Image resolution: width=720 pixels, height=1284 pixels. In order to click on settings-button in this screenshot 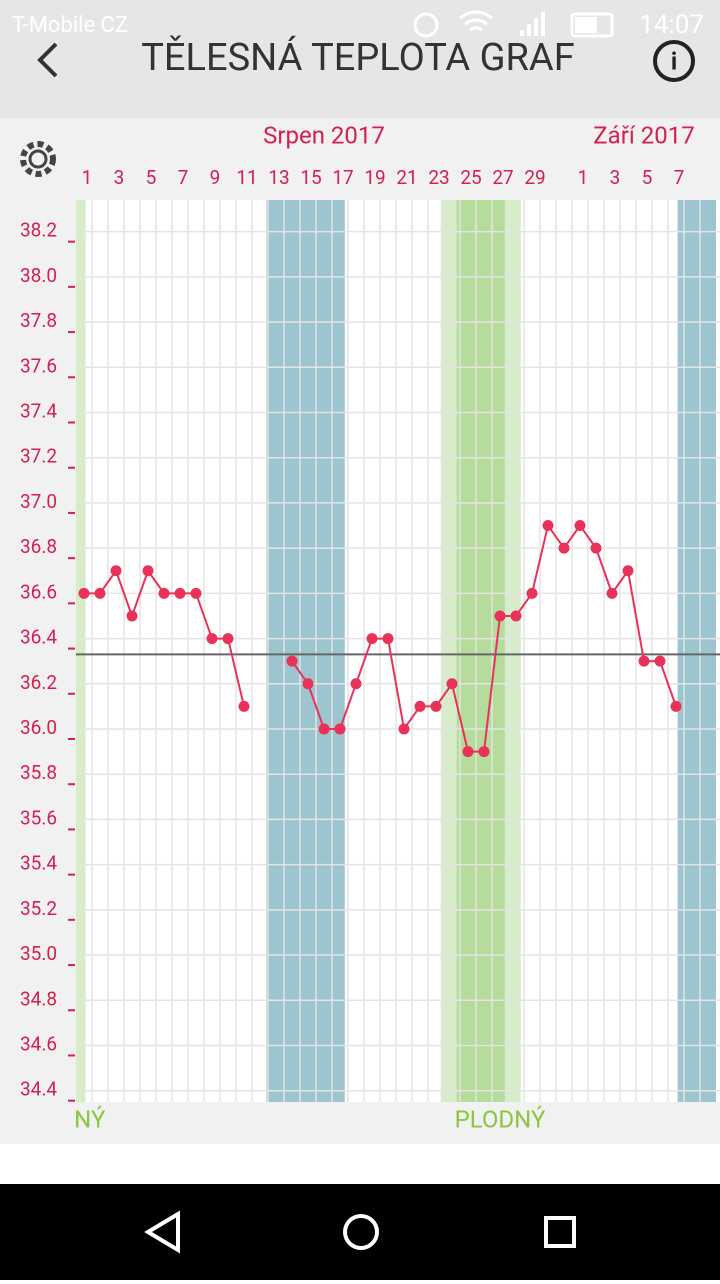, I will do `click(38, 159)`.